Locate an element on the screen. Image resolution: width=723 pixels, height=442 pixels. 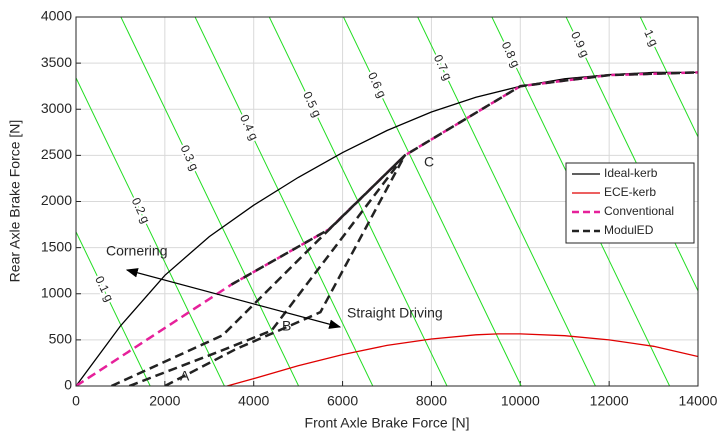
annotation: Straight Driving is located at coordinates (395, 313).